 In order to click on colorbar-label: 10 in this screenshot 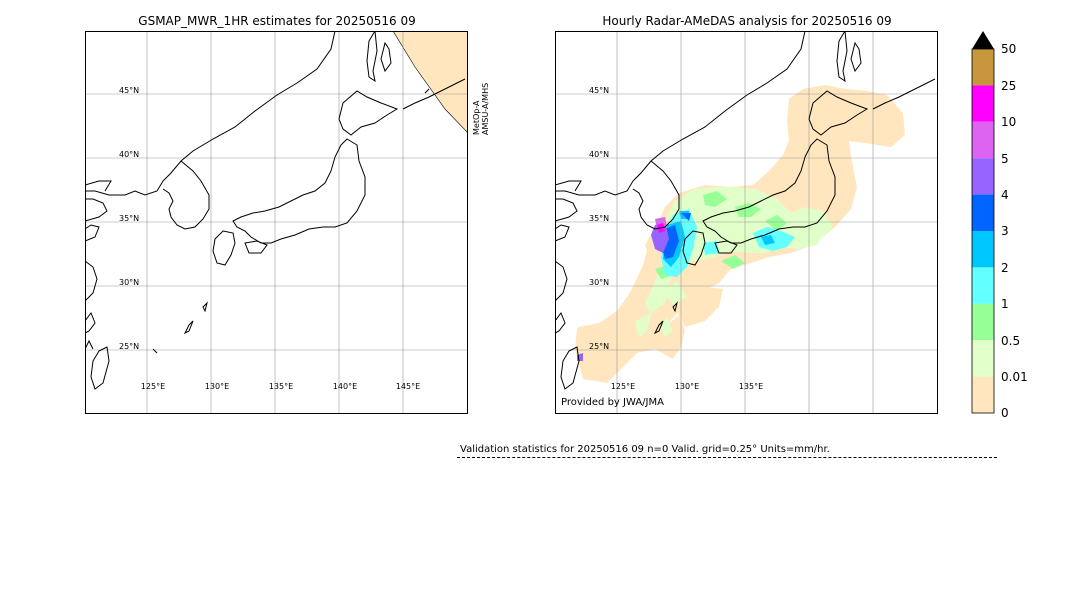, I will do `click(1009, 122)`.